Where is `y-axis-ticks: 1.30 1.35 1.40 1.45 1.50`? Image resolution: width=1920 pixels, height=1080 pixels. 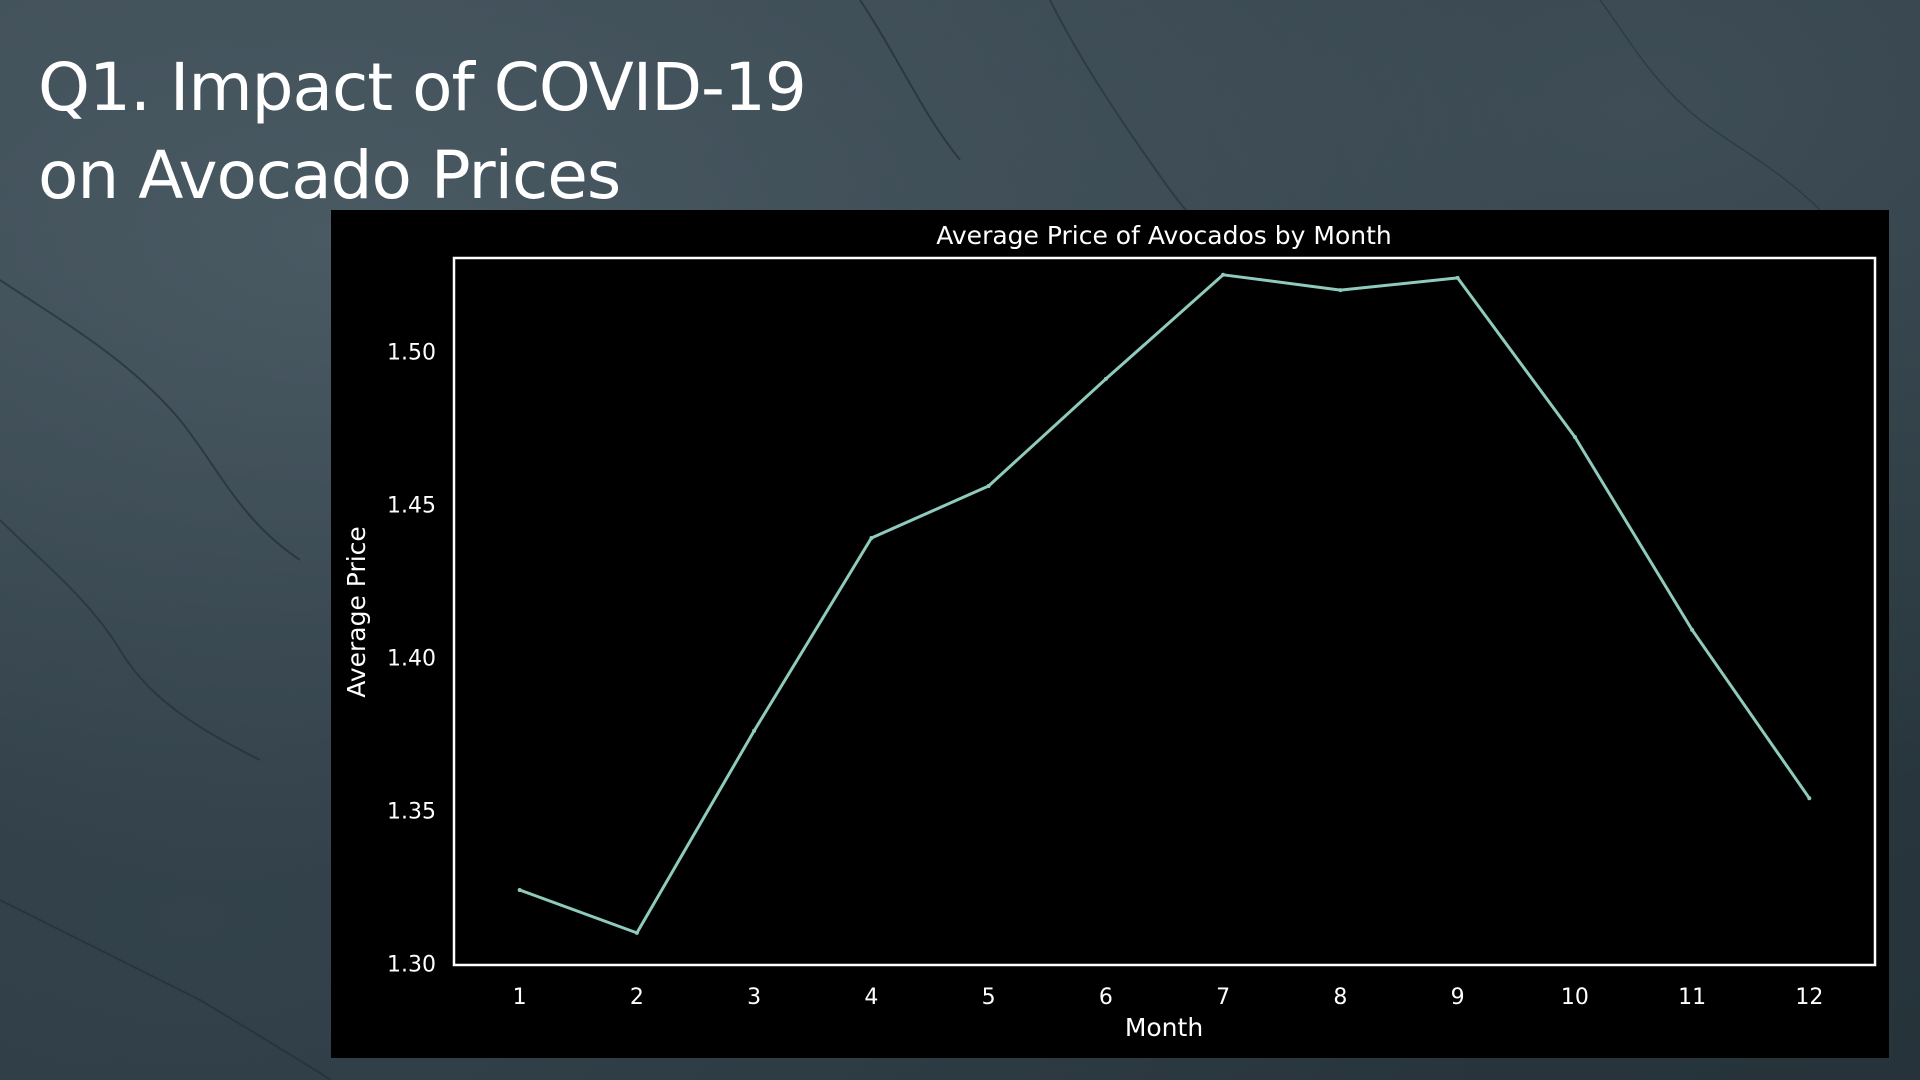 y-axis-ticks: 1.30 1.35 1.40 1.45 1.50 is located at coordinates (411, 658).